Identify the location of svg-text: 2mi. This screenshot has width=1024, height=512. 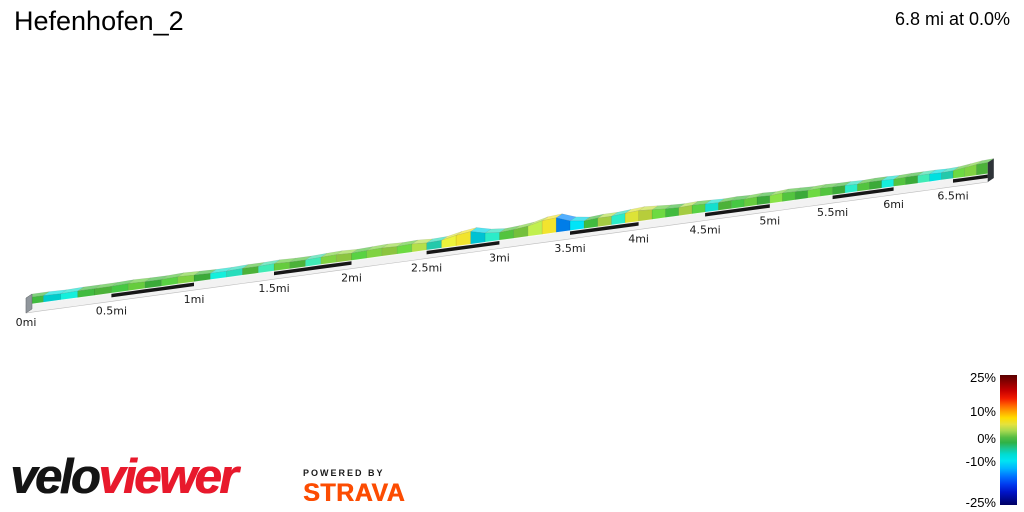
(351, 278).